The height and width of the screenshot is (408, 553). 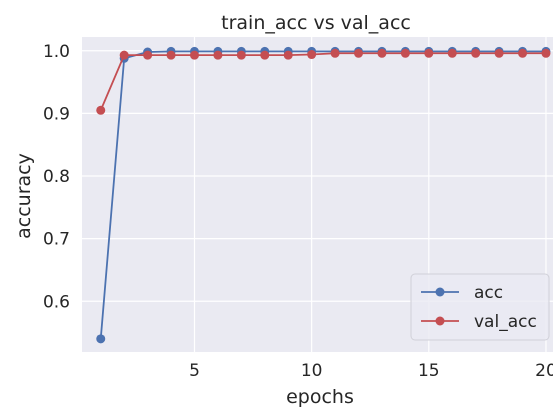 What do you see at coordinates (429, 371) in the screenshot?
I see `x-tick-label: 15` at bounding box center [429, 371].